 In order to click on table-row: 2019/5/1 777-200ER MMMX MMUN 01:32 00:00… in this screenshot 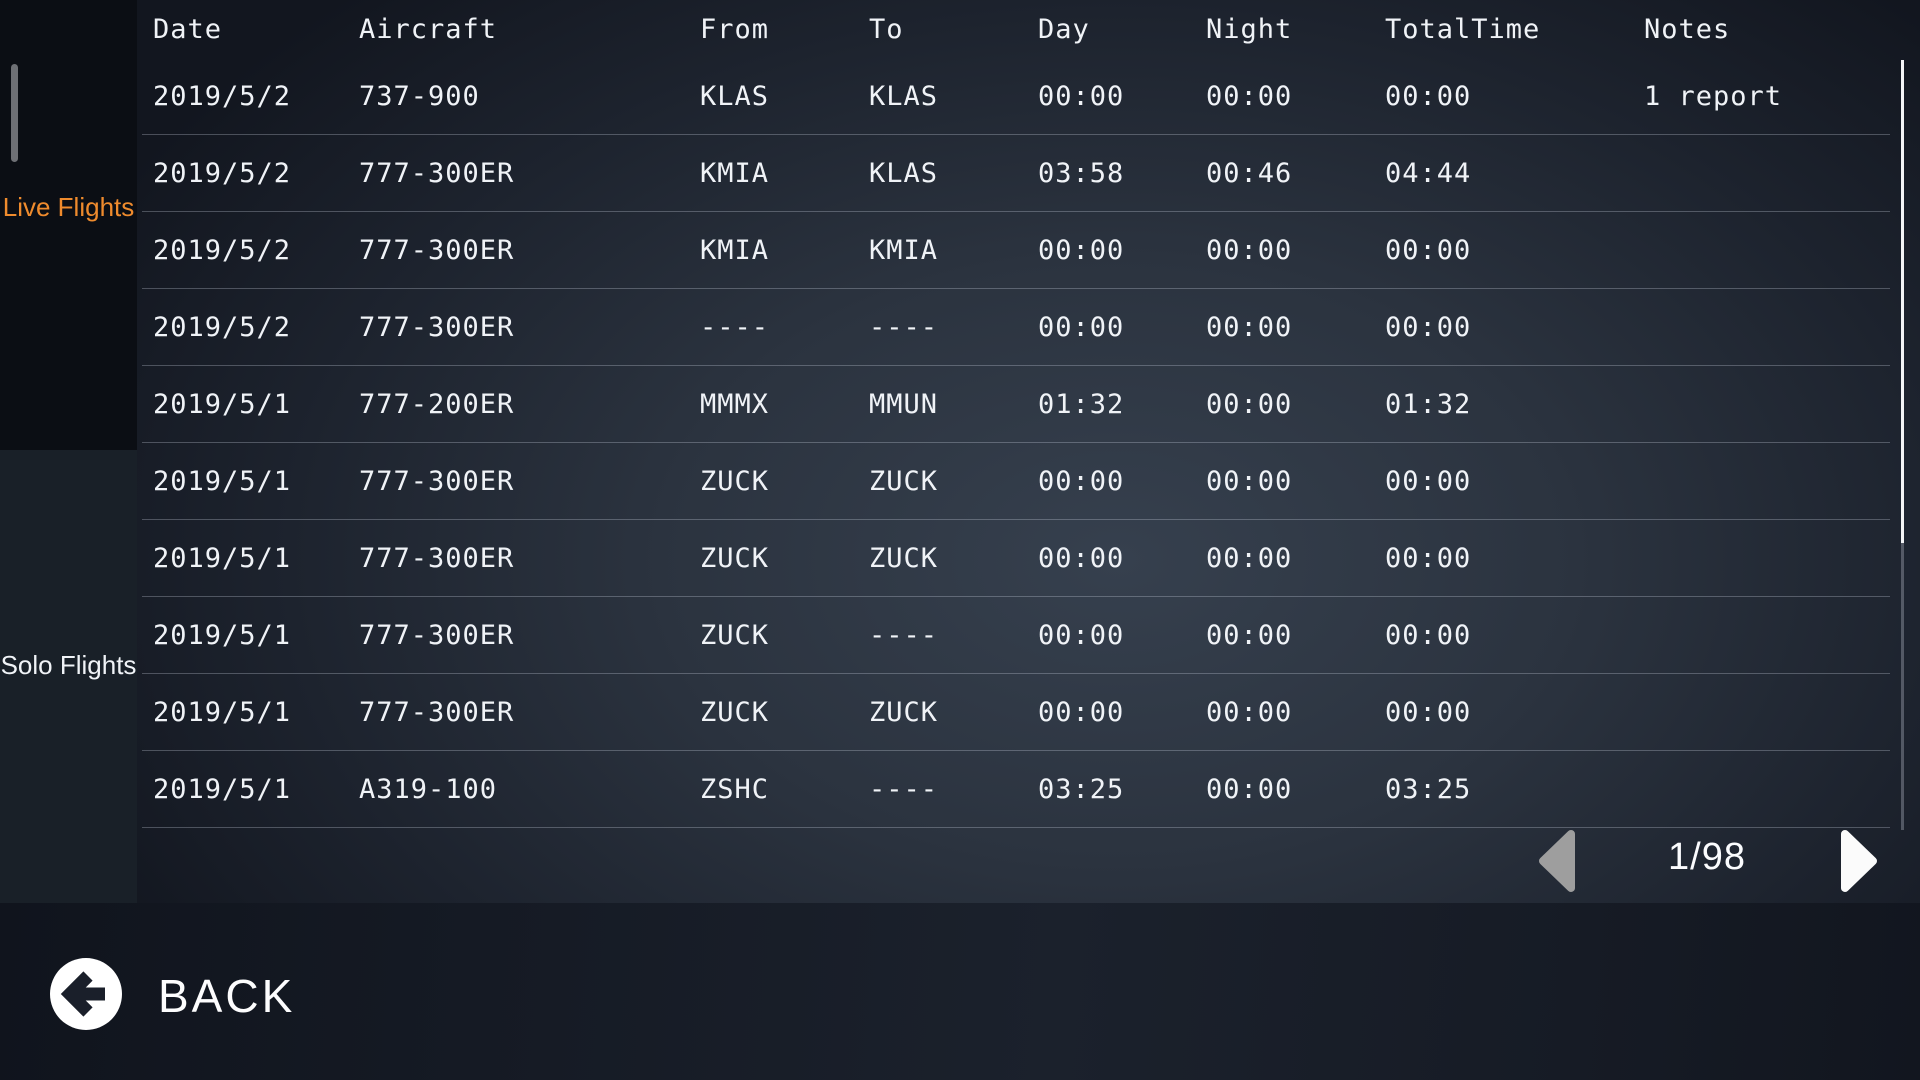, I will do `click(1028, 404)`.